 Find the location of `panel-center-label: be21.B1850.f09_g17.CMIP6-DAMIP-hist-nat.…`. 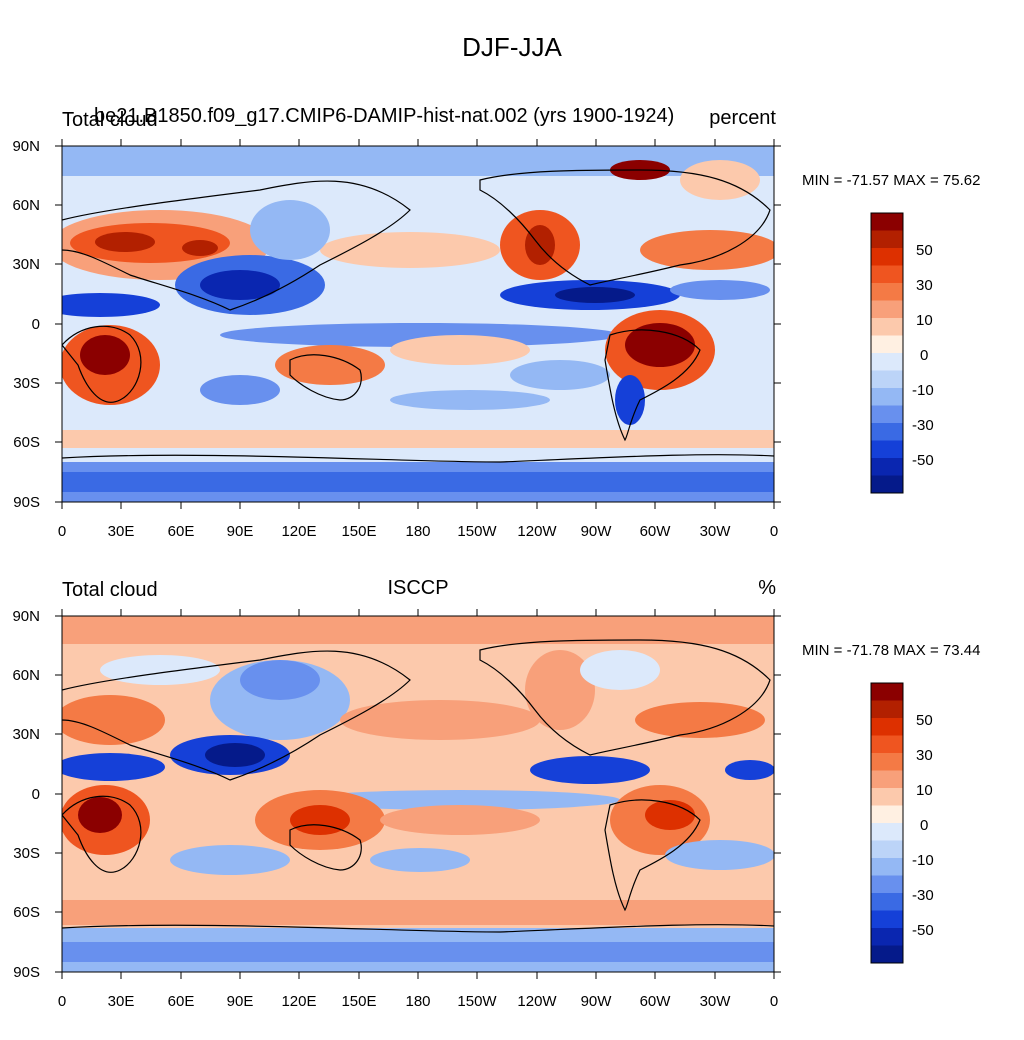

panel-center-label: be21.B1850.f09_g17.CMIP6-DAMIP-hist-nat.… is located at coordinates (384, 116).